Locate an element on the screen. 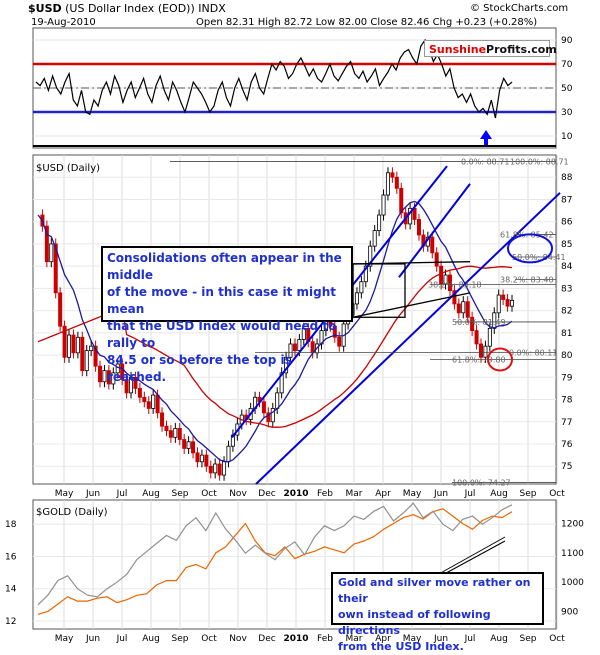 The height and width of the screenshot is (655, 600). gold-month-label-9: Feb is located at coordinates (325, 639).